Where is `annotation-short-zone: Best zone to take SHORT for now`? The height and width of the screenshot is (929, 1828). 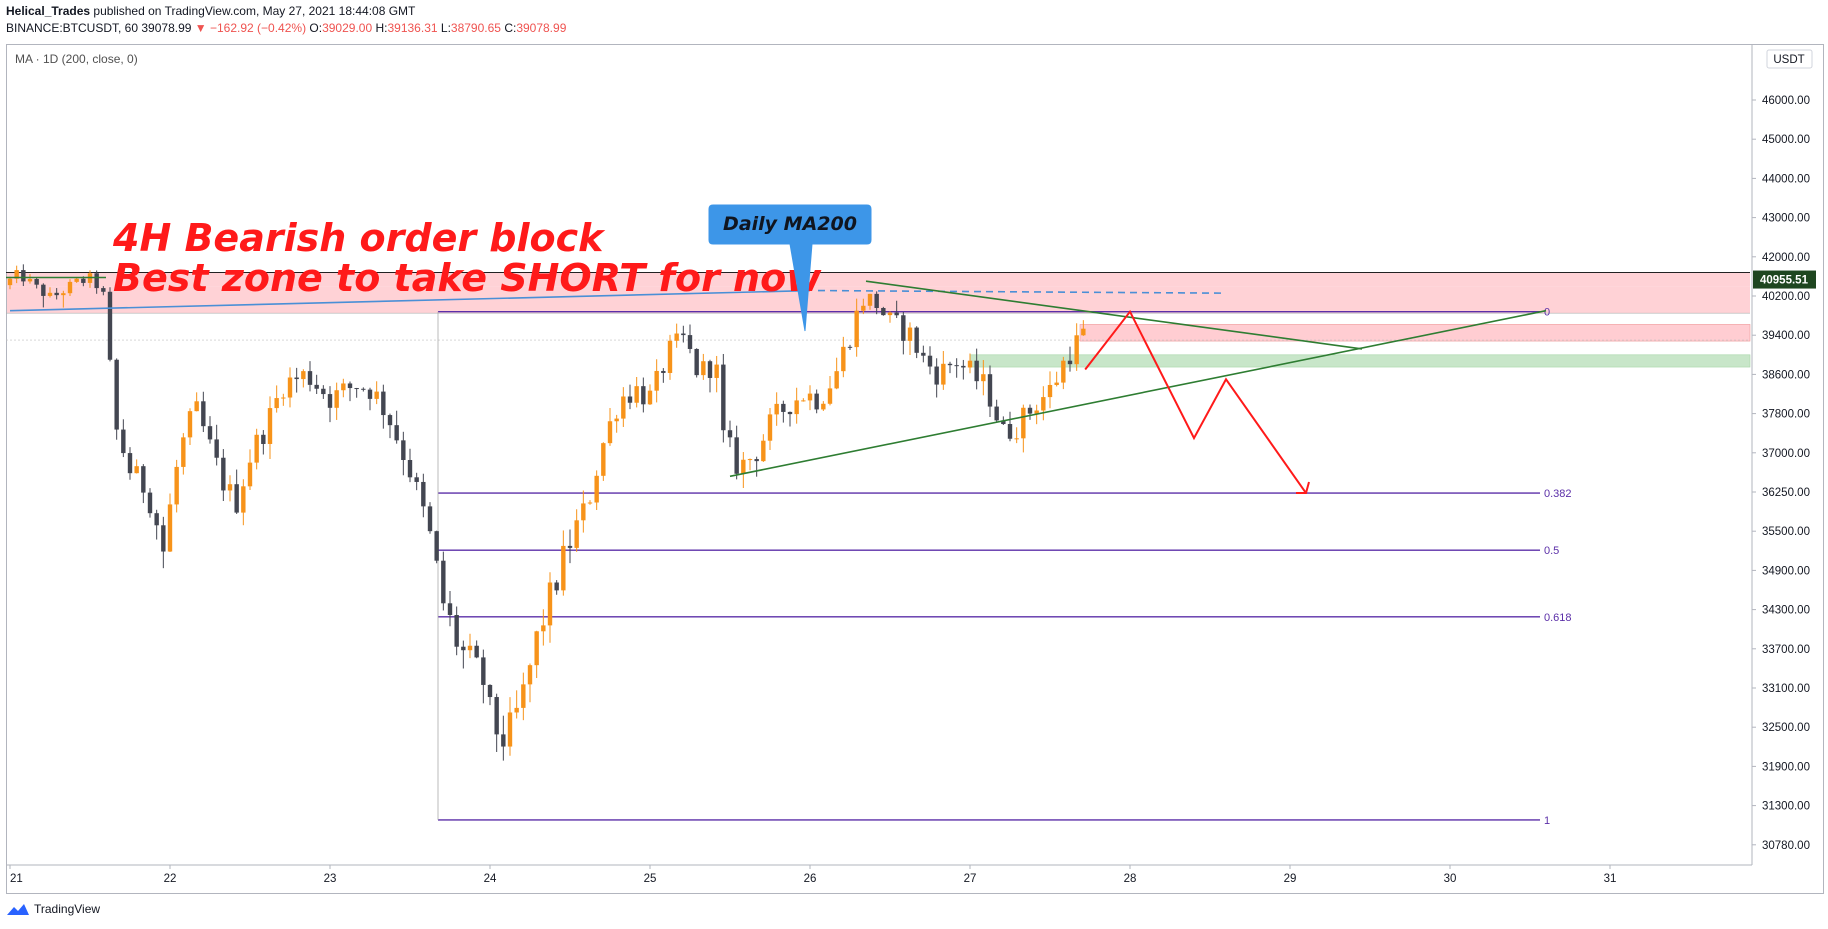 annotation-short-zone: Best zone to take SHORT for now is located at coordinates (467, 278).